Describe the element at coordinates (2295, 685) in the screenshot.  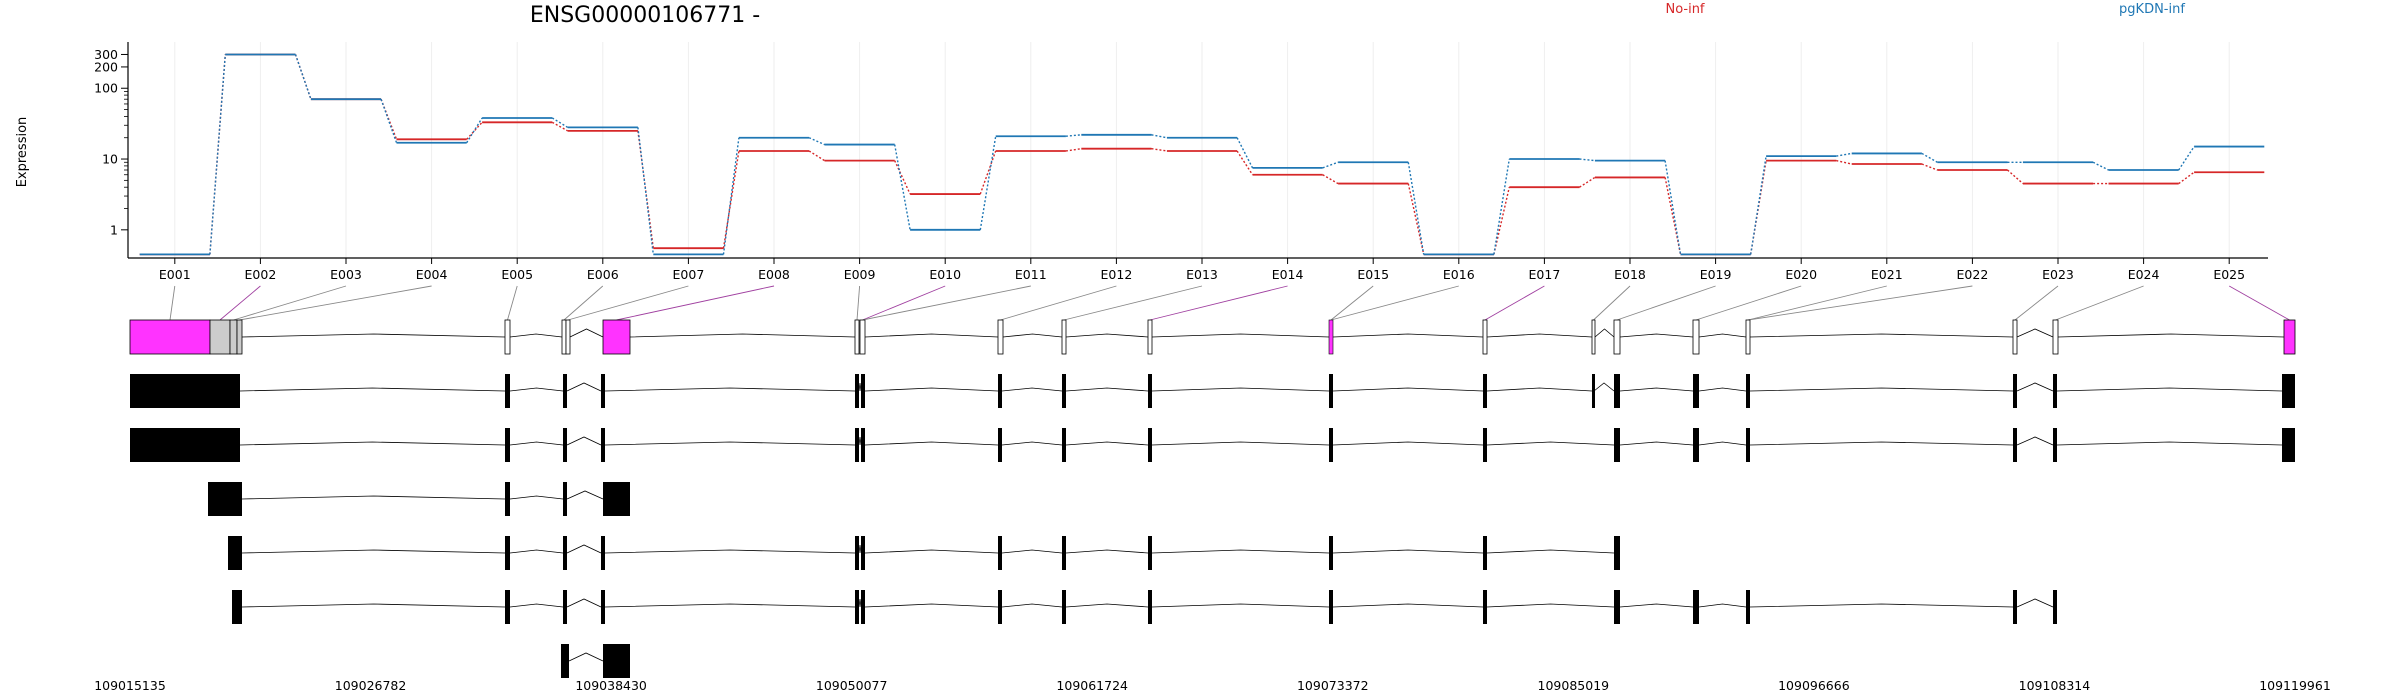
I see `genomic-tick-label: 109119961` at that location.